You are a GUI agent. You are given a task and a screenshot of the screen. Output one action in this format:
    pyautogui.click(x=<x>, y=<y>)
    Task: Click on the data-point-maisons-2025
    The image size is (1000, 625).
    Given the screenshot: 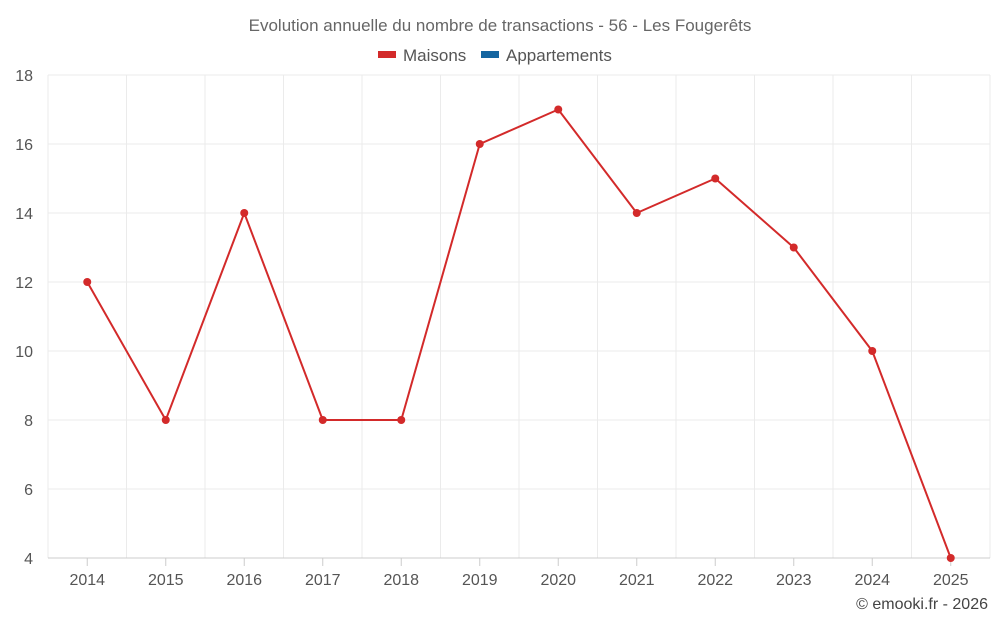 What is the action you would take?
    pyautogui.click(x=950, y=558)
    